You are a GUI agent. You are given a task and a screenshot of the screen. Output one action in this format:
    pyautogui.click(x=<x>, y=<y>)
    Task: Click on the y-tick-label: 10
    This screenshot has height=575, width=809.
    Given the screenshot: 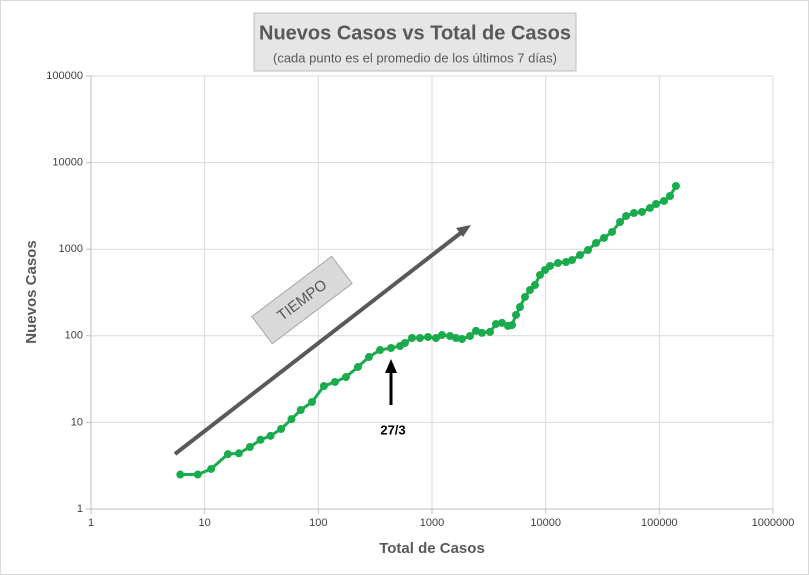 What is the action you would take?
    pyautogui.click(x=77, y=422)
    